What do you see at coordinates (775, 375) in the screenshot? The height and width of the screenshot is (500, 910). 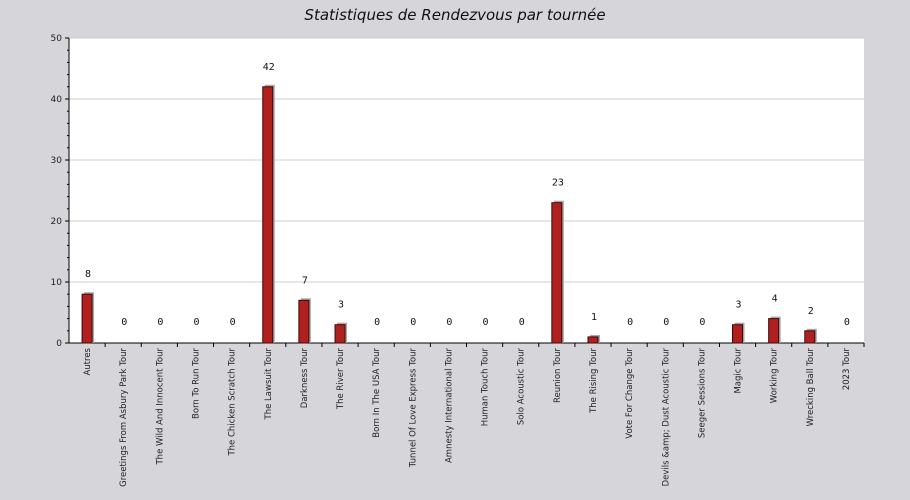 I see `category-label: Working Tour` at bounding box center [775, 375].